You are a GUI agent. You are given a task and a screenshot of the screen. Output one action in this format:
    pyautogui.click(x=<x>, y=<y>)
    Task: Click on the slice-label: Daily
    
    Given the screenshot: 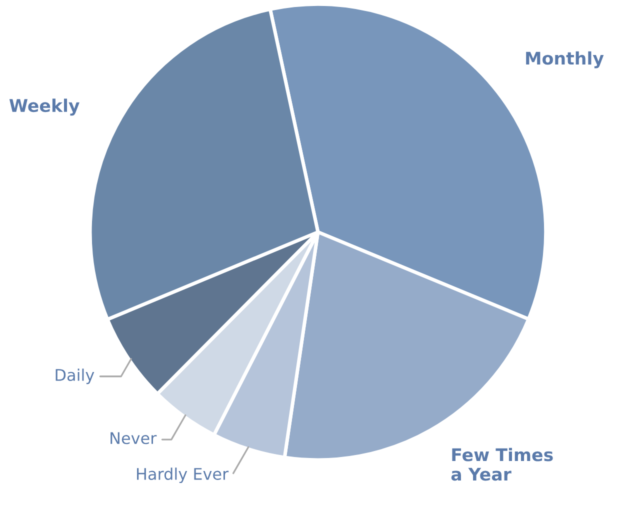 What is the action you would take?
    pyautogui.click(x=75, y=376)
    